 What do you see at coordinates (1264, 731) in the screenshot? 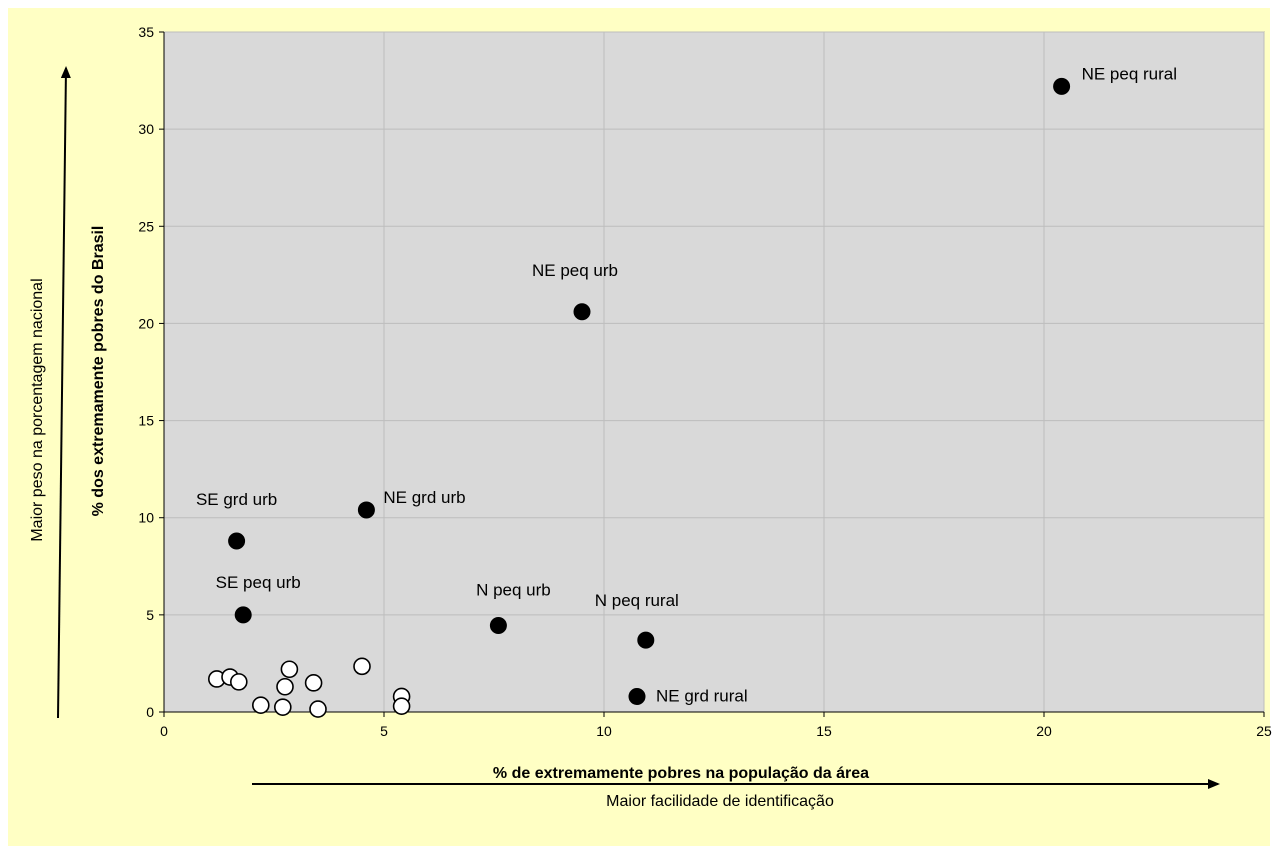
I see `x-tick-label: 25` at bounding box center [1264, 731].